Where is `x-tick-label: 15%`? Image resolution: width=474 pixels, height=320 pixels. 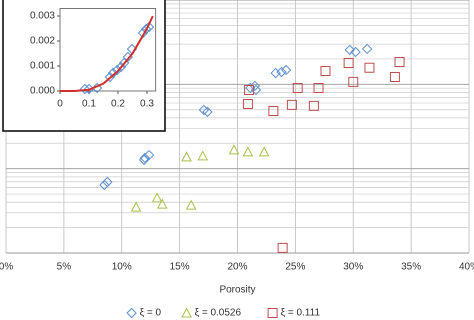 x-tick-label: 15% is located at coordinates (180, 267).